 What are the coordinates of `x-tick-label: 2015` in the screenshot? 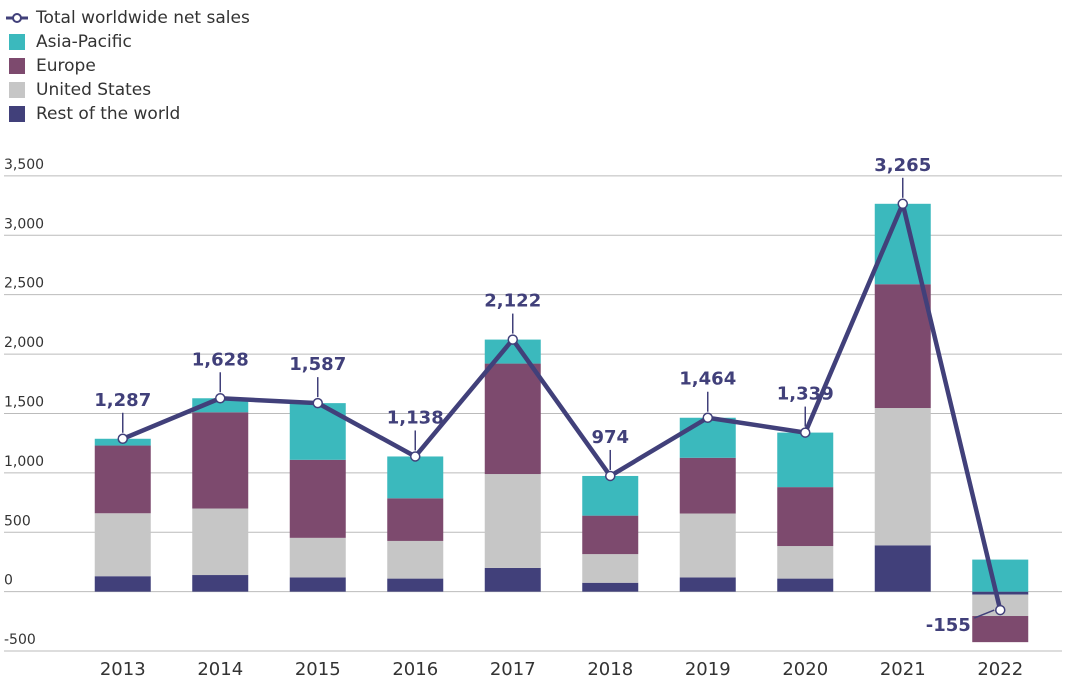 It's located at (318, 669).